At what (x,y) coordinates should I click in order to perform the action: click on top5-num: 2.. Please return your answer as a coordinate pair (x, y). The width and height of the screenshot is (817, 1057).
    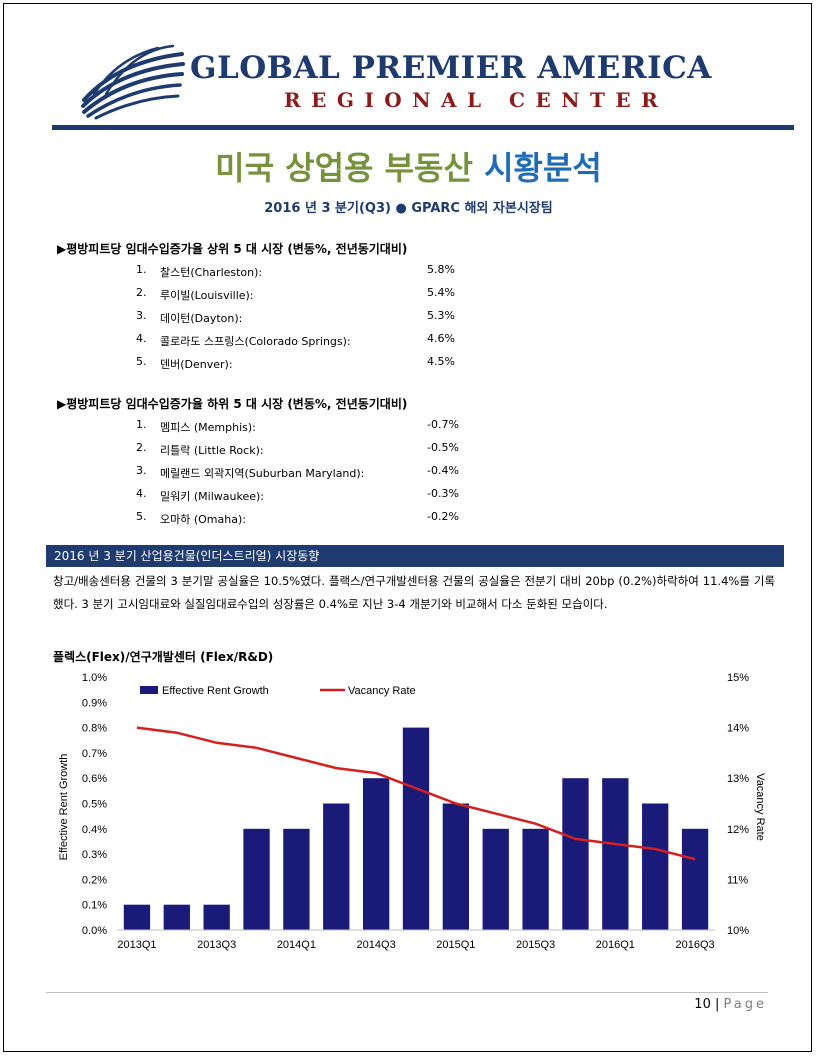
    Looking at the image, I should click on (141, 292).